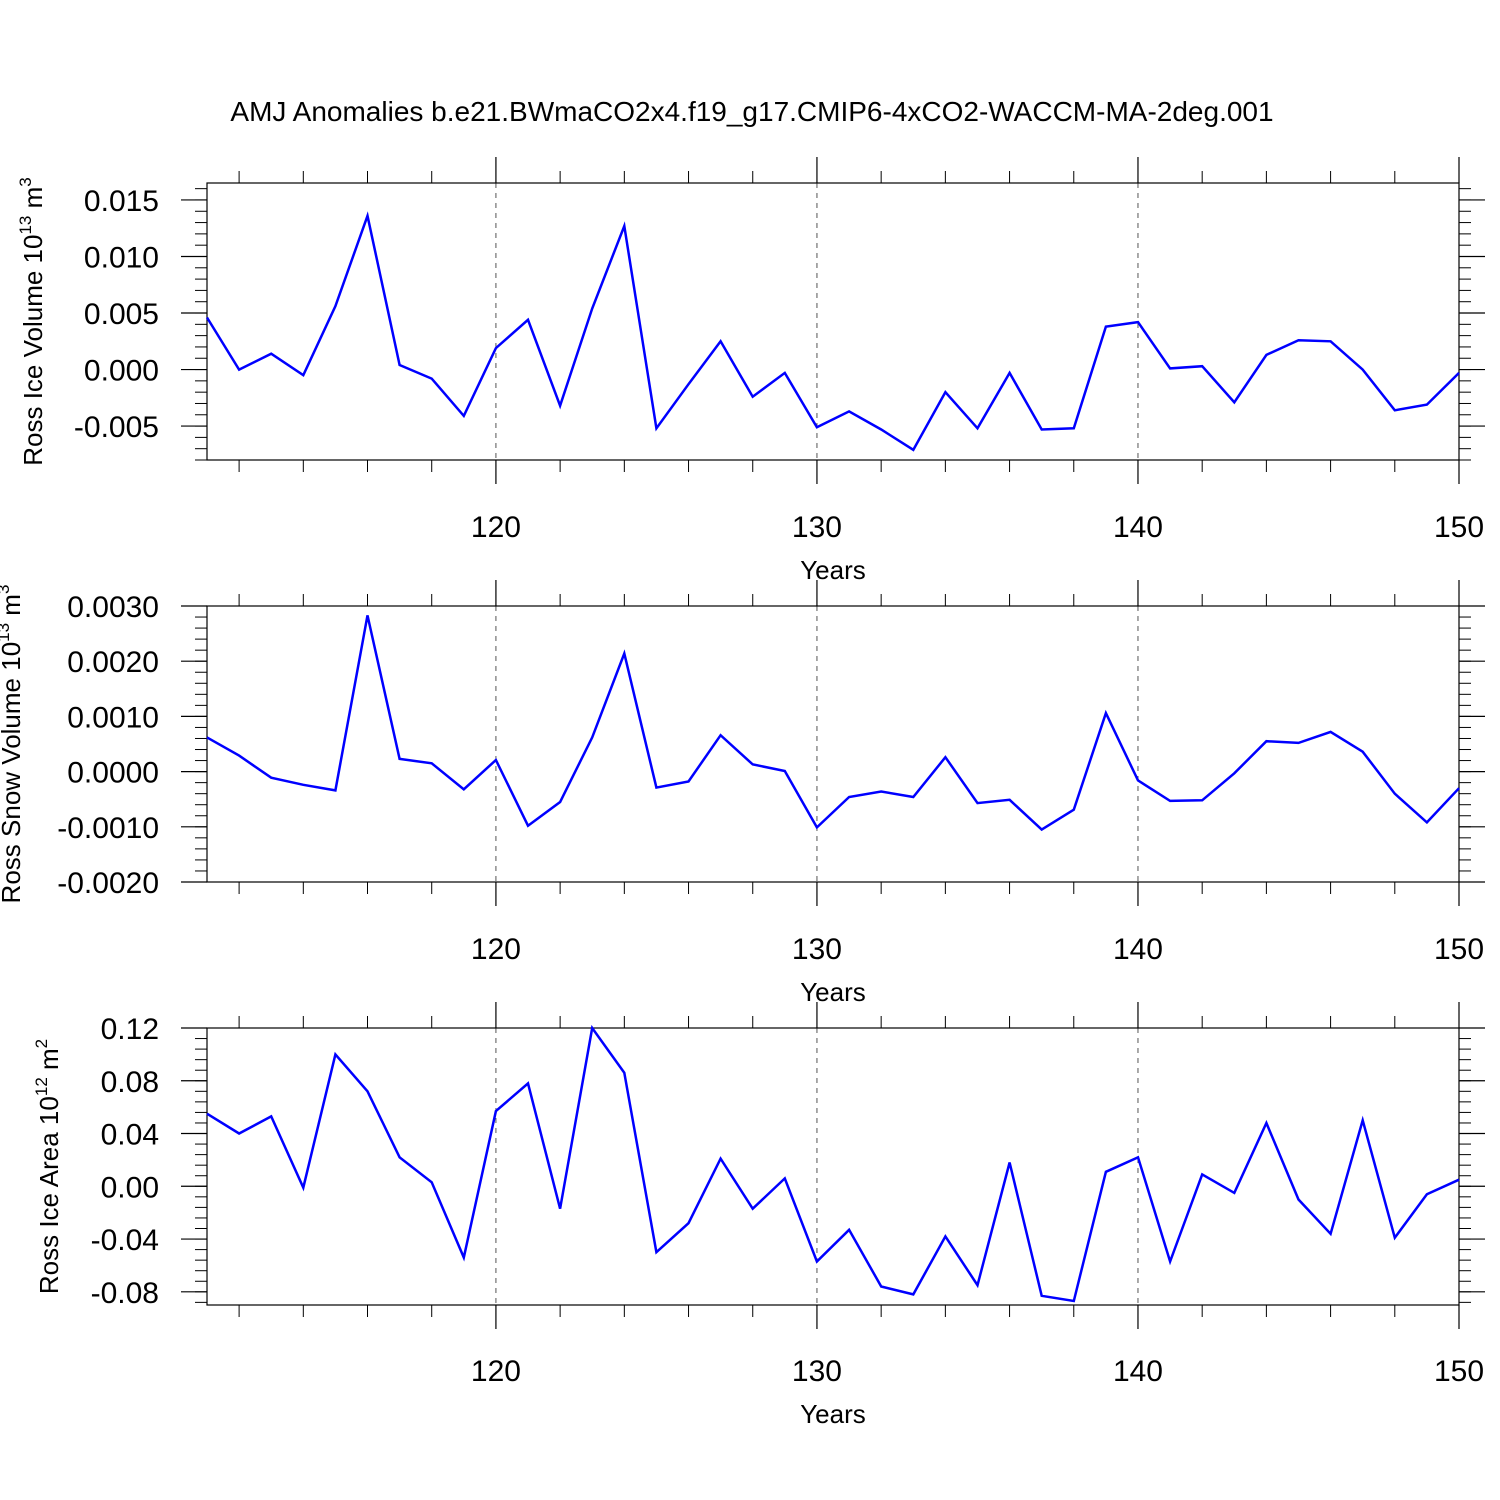  I want to click on y-tick-label: 0.0010, so click(113, 717).